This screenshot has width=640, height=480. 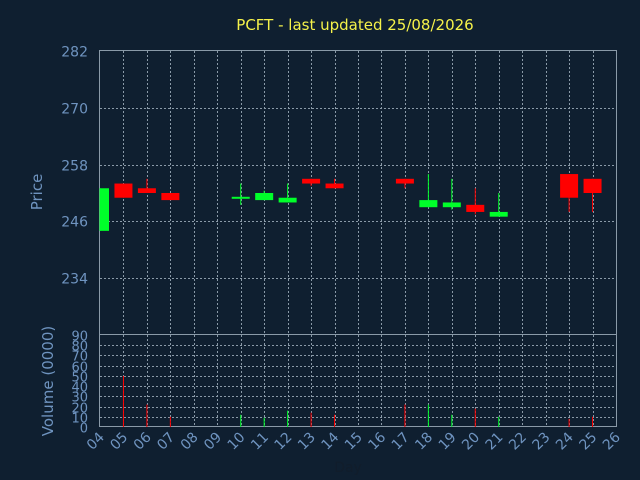 I want to click on volume-tick-label: 90, so click(x=79, y=337).